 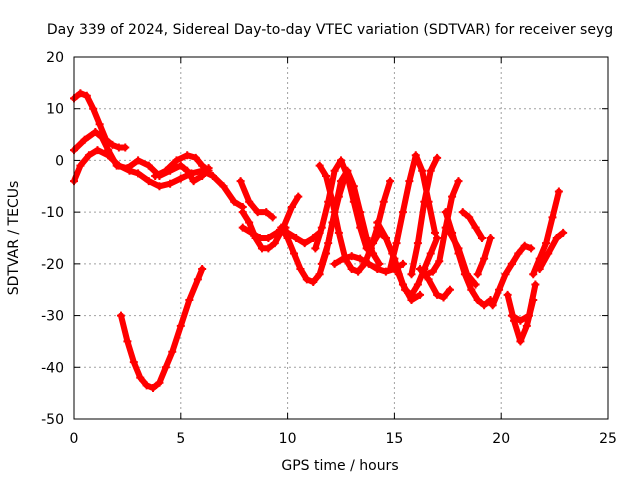 I want to click on x-tick-label: 0, so click(x=74, y=439).